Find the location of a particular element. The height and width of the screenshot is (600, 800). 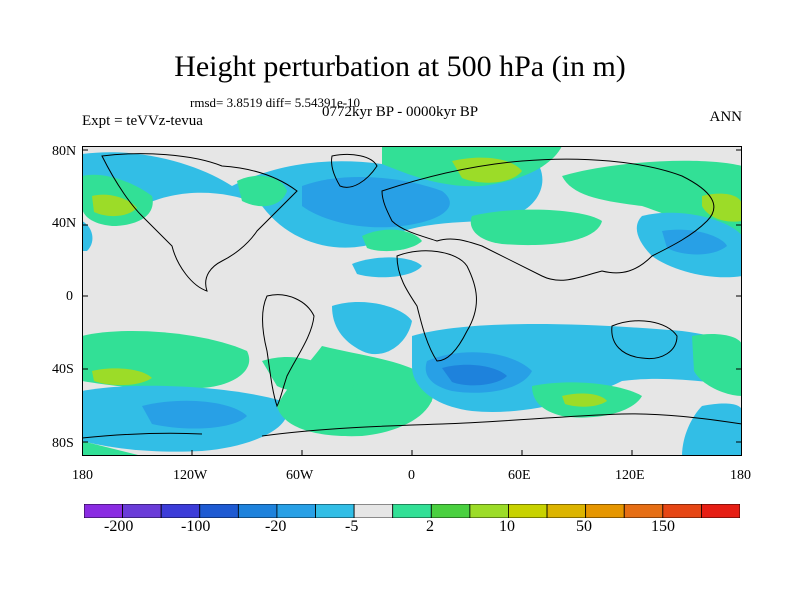

field-green-mid is located at coordinates (392, 240).